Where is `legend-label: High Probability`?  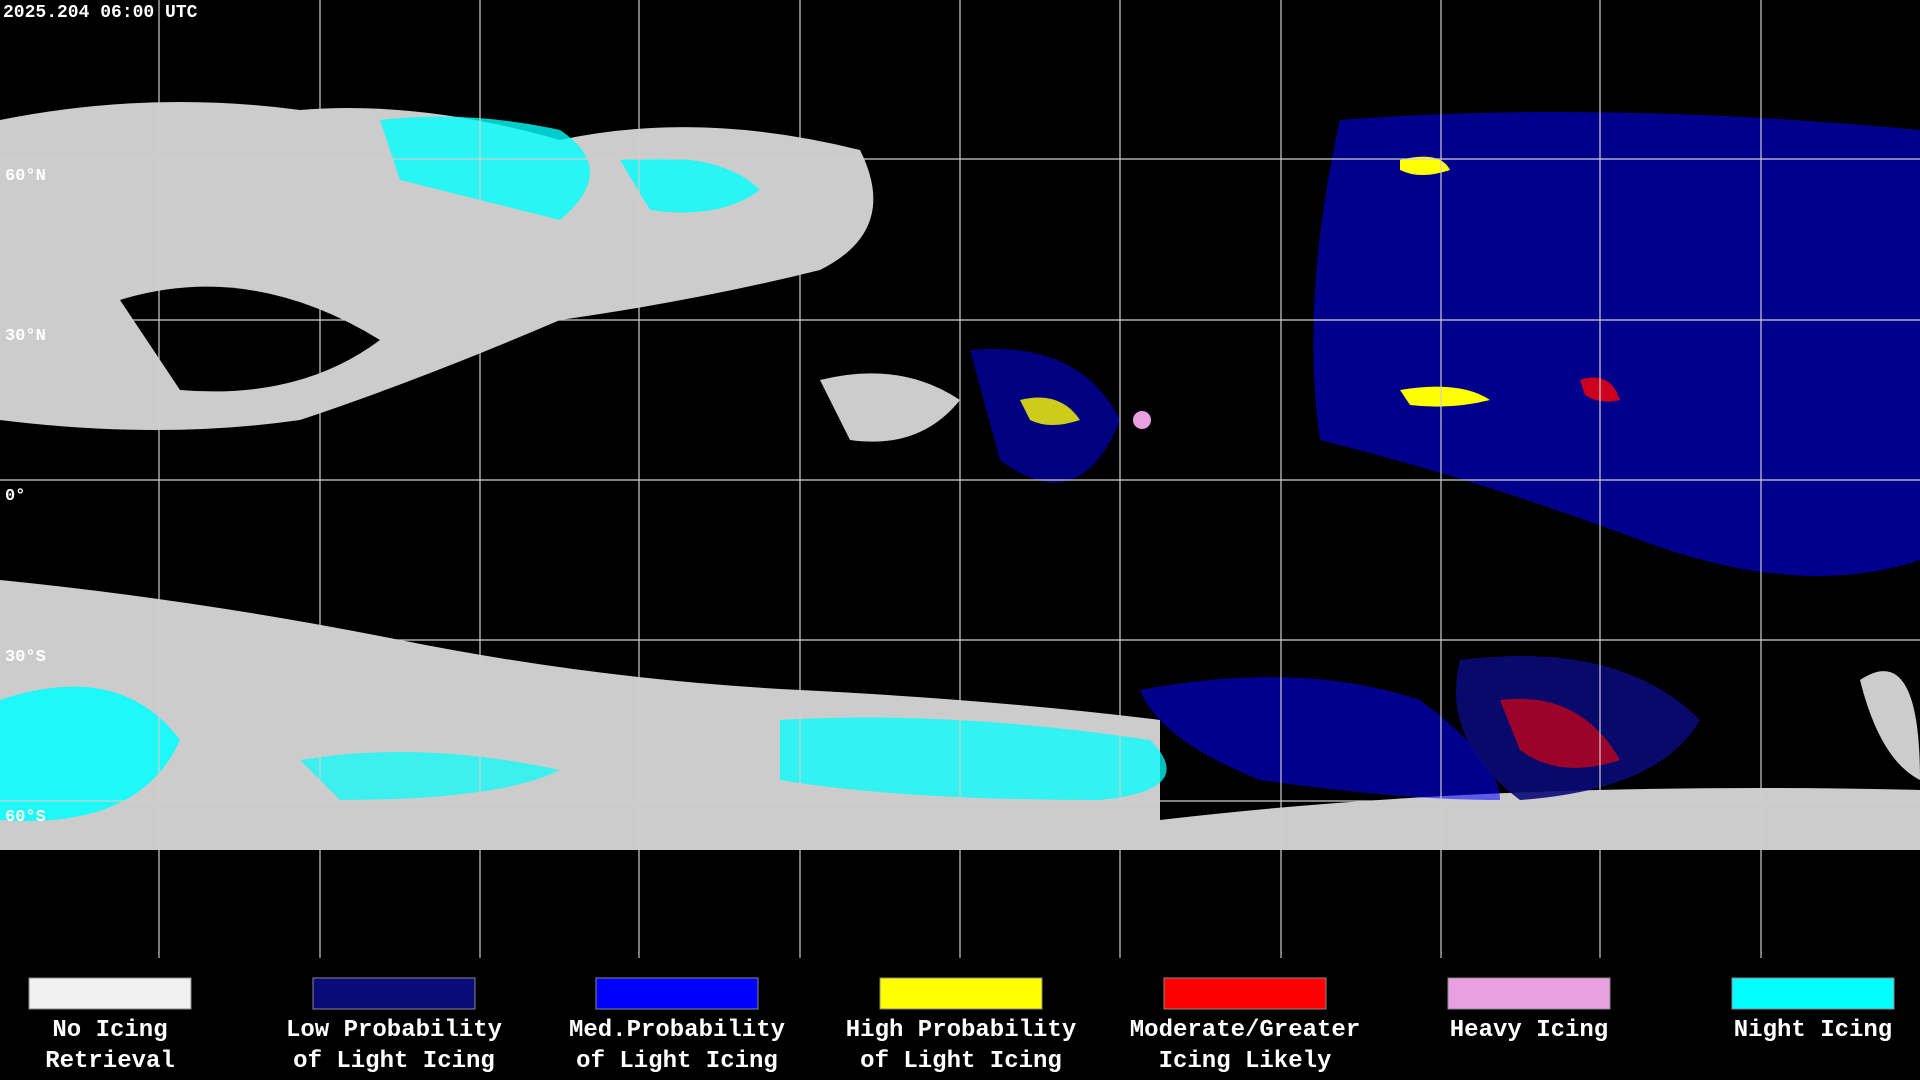
legend-label: High Probability is located at coordinates (961, 1030).